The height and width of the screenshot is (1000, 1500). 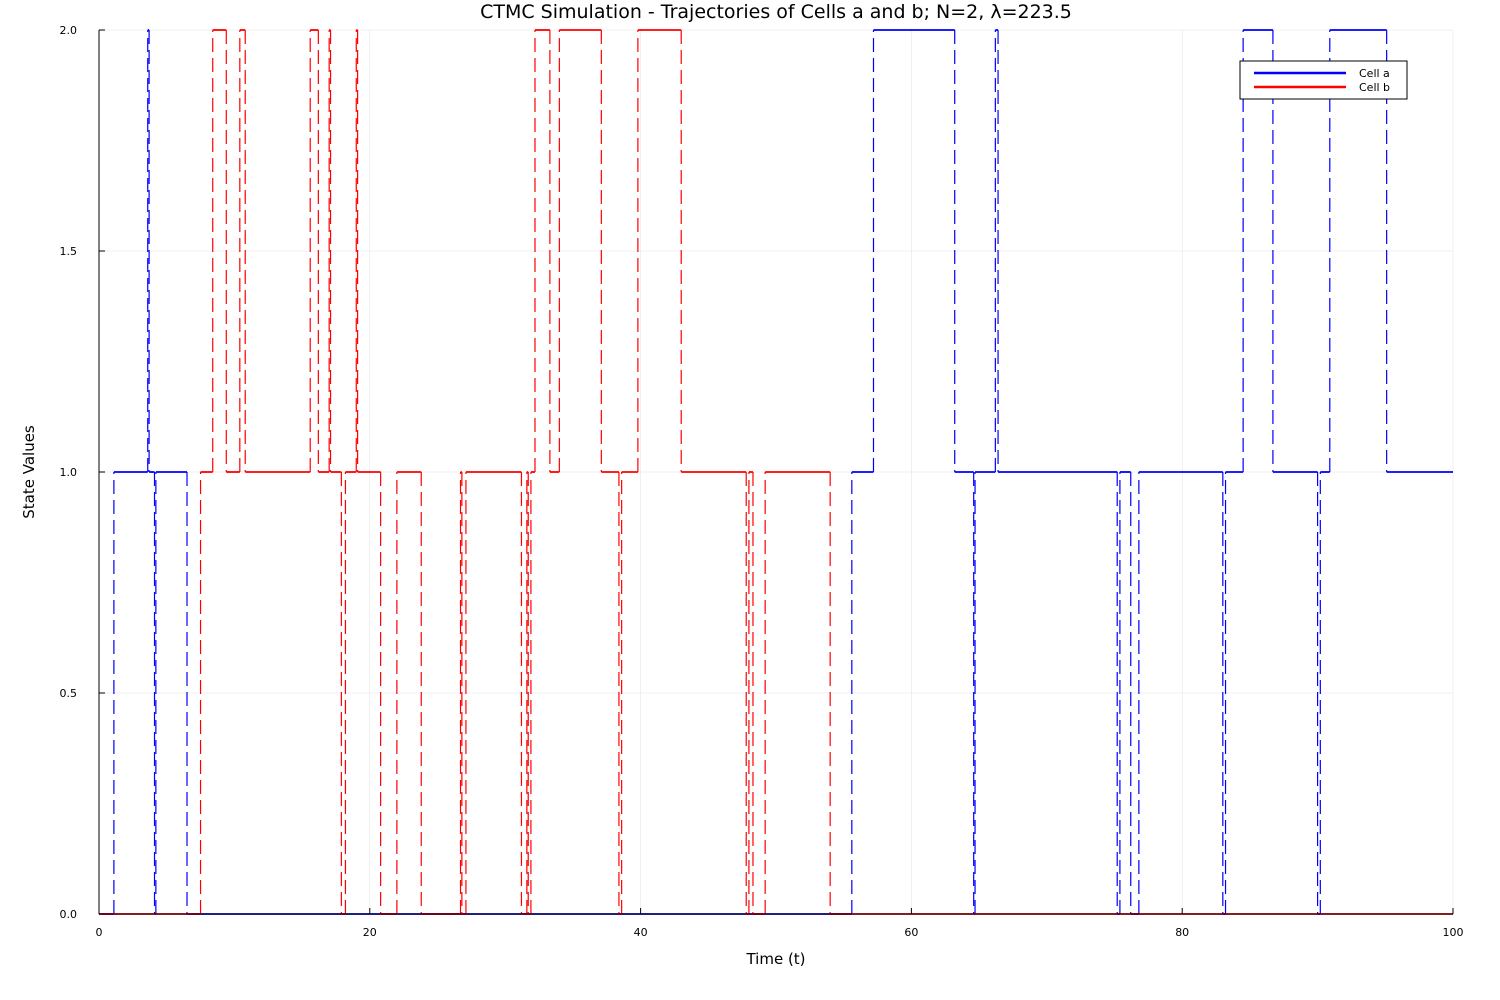 I want to click on y-tick-label: 0.5, so click(x=69, y=693).